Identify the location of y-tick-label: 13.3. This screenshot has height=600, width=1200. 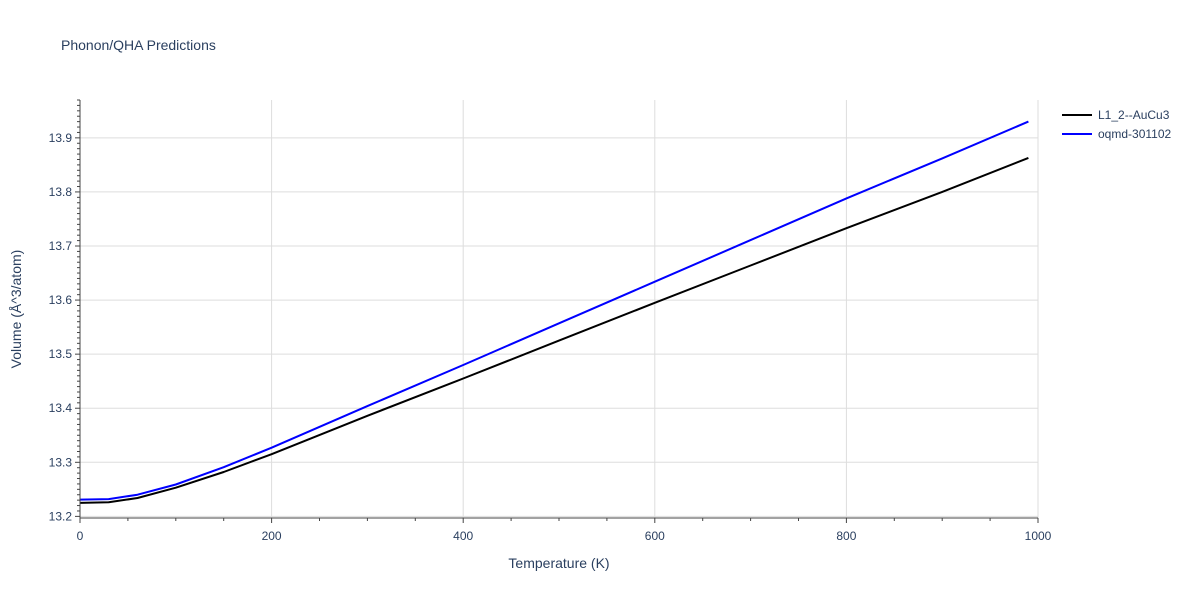
(61, 462).